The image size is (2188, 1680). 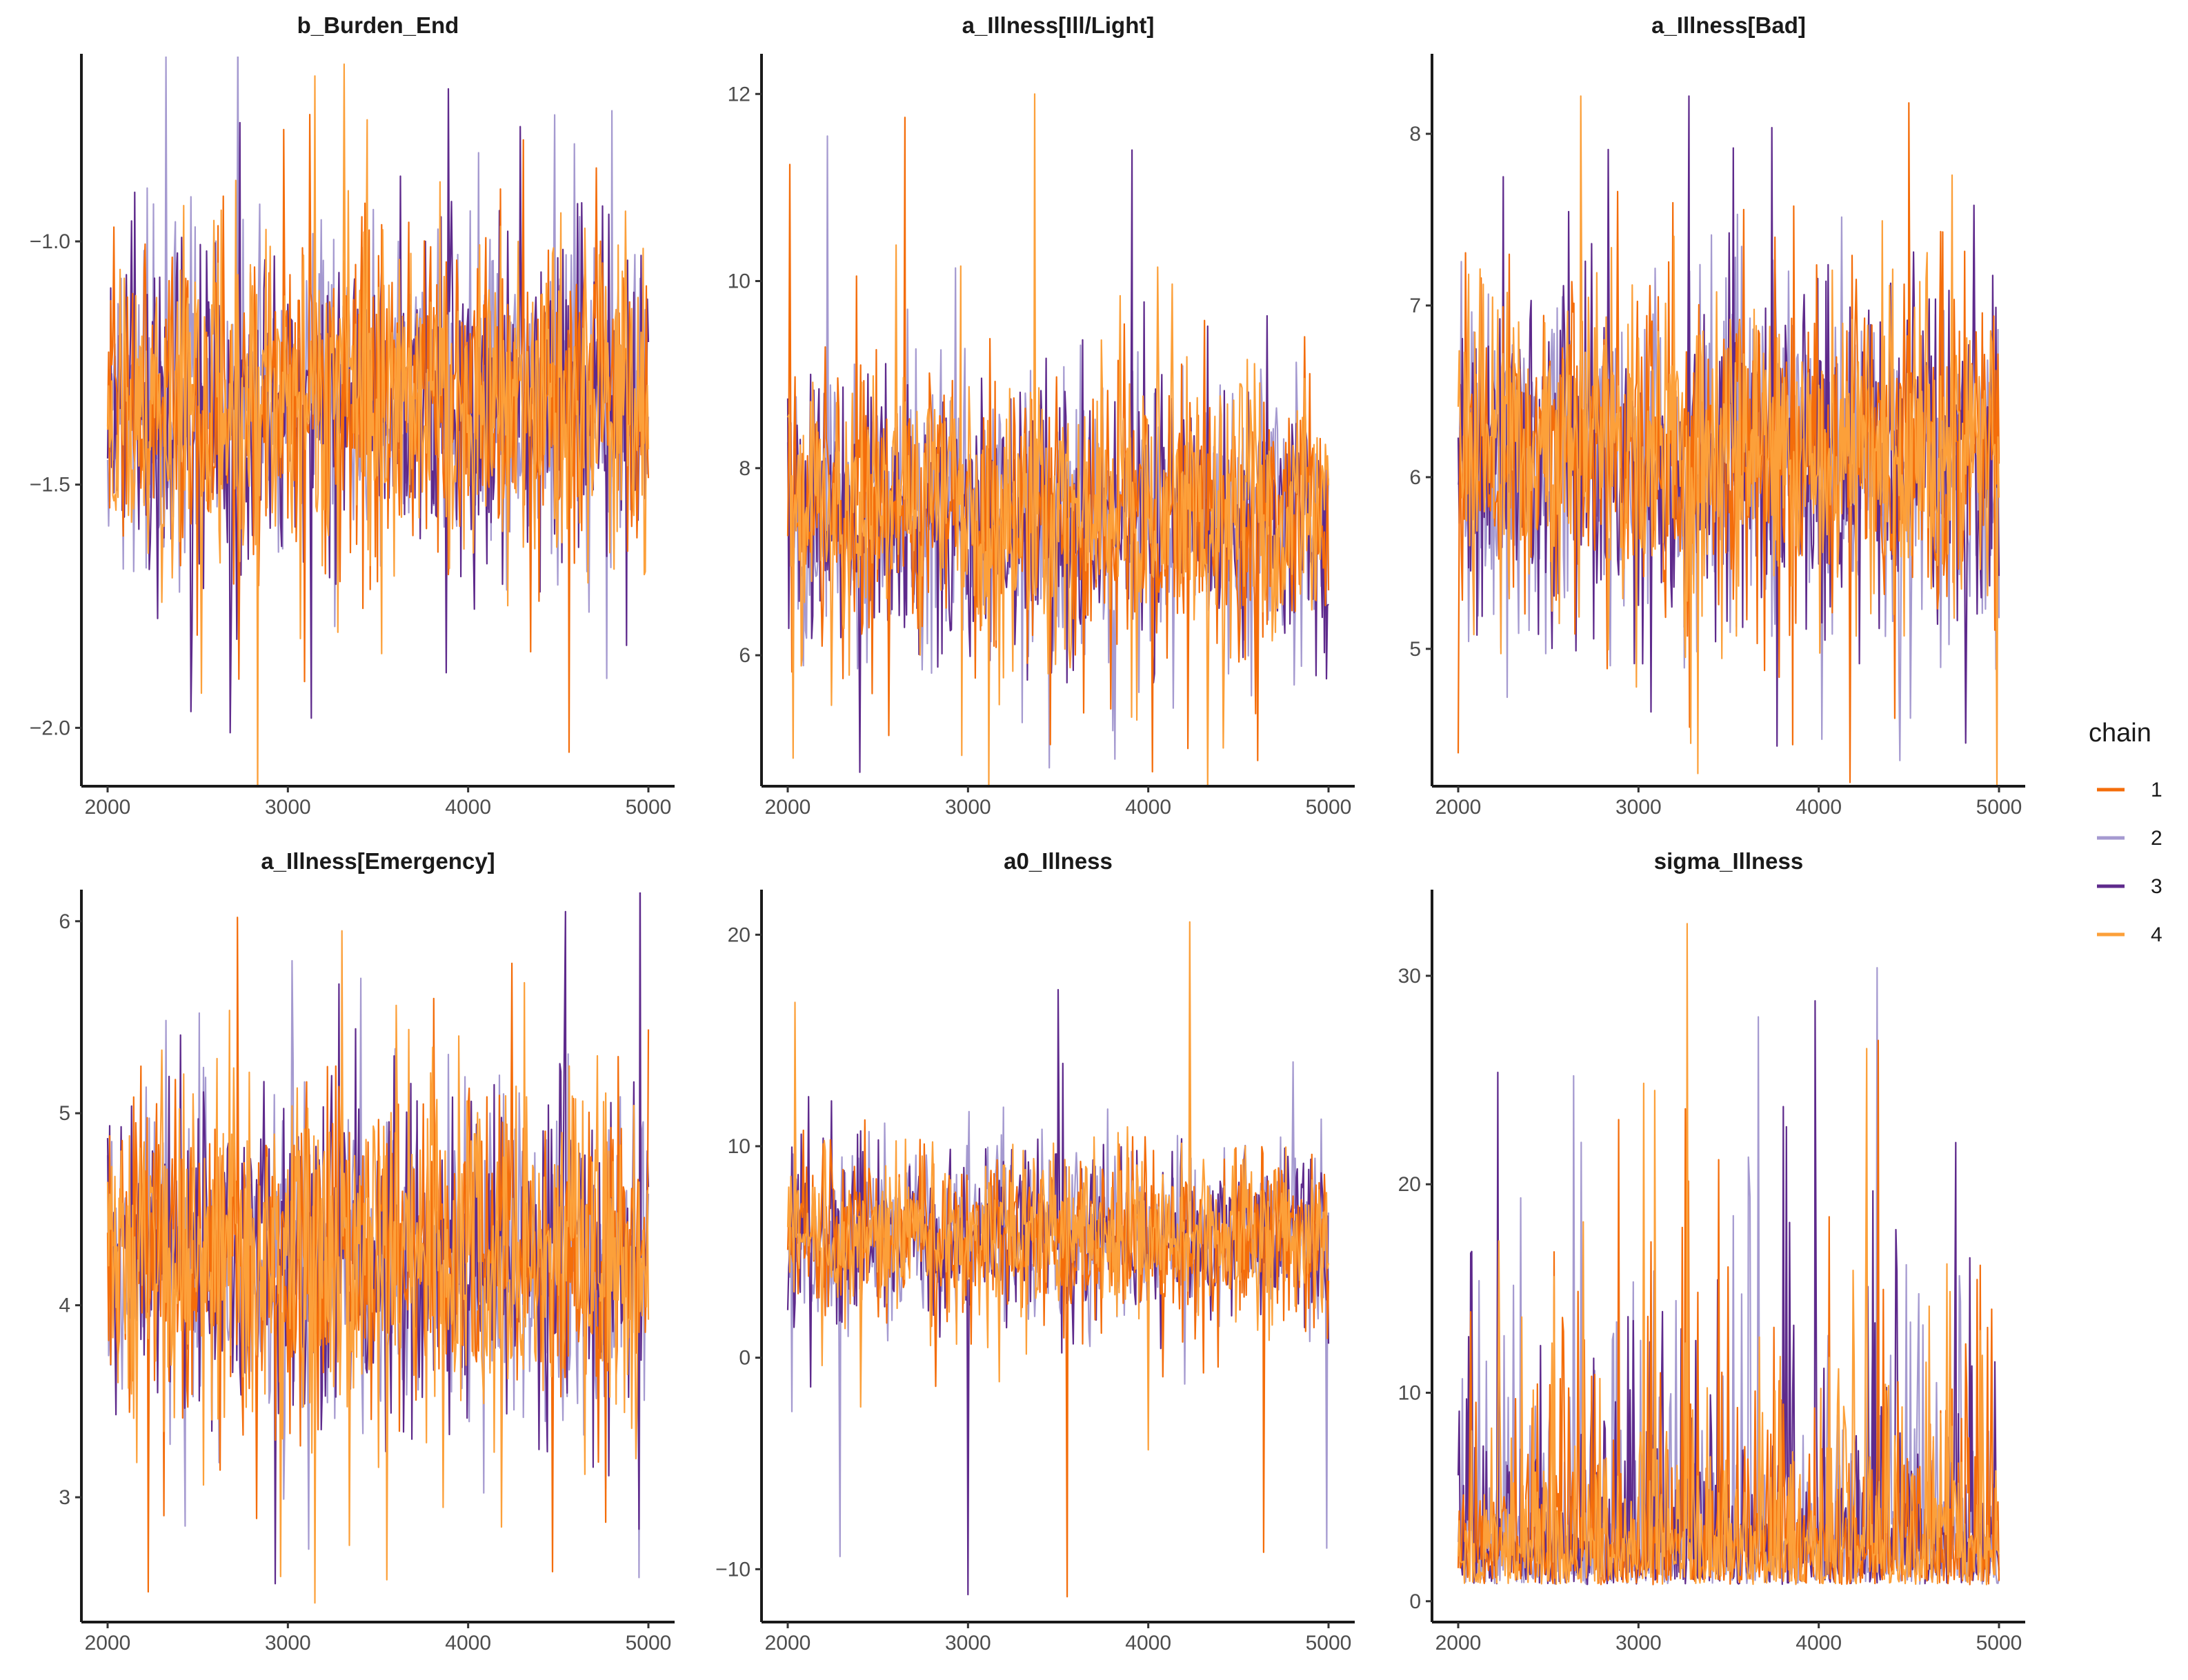 I want to click on y-tick-label: −1.5, so click(x=50, y=486).